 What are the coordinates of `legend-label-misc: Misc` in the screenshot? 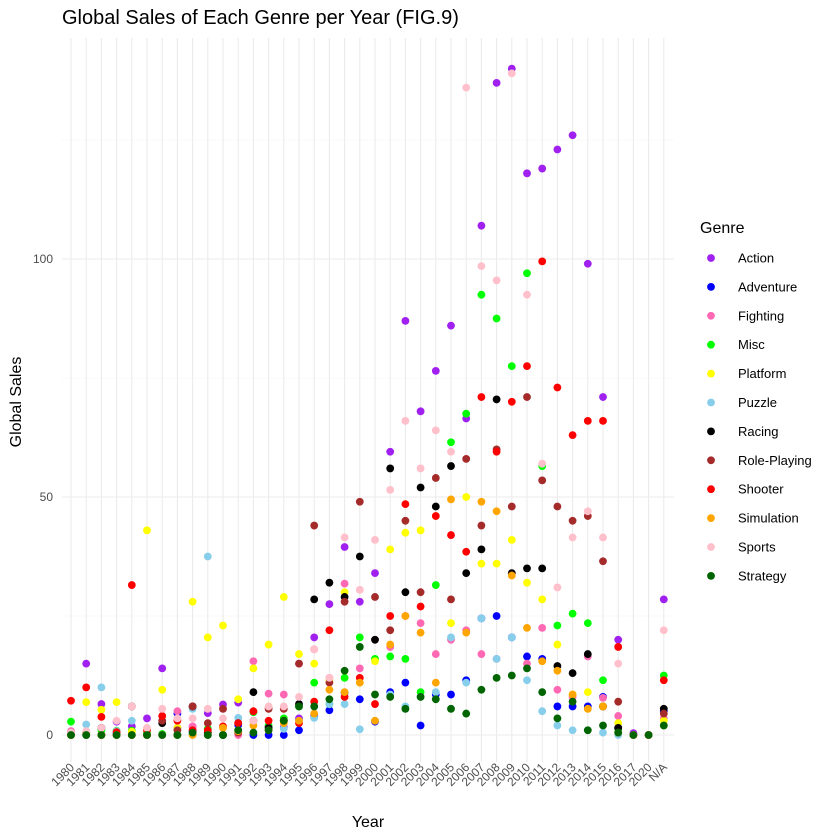 It's located at (751, 344).